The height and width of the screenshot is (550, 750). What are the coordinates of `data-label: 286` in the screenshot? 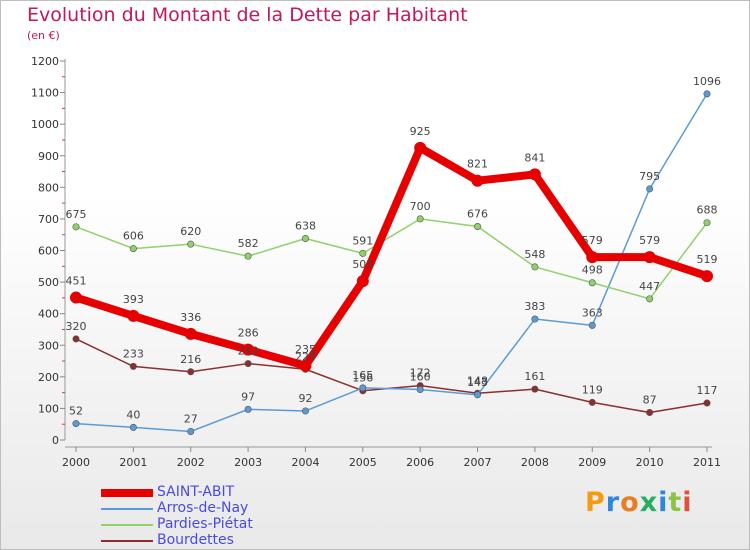 It's located at (248, 333).